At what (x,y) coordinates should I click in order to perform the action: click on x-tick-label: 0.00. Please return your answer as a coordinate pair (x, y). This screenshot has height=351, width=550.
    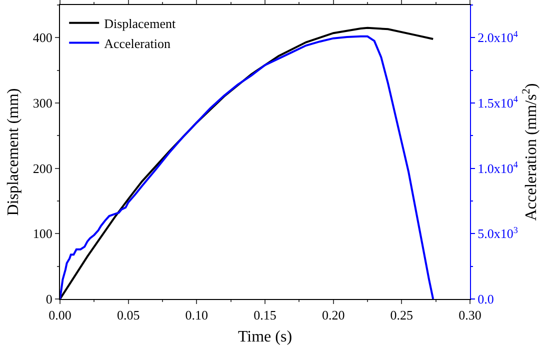
    Looking at the image, I should click on (60, 315).